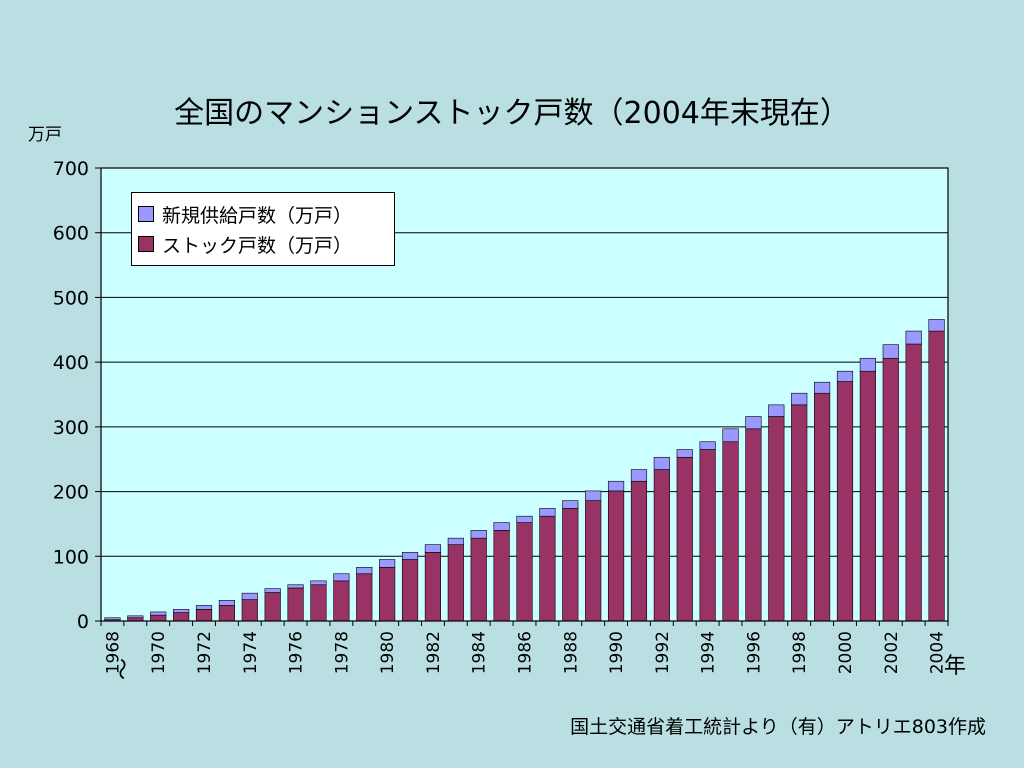 This screenshot has width=1024, height=768. What do you see at coordinates (124, 668) in the screenshot?
I see `x-axis-range-mark: 〜` at bounding box center [124, 668].